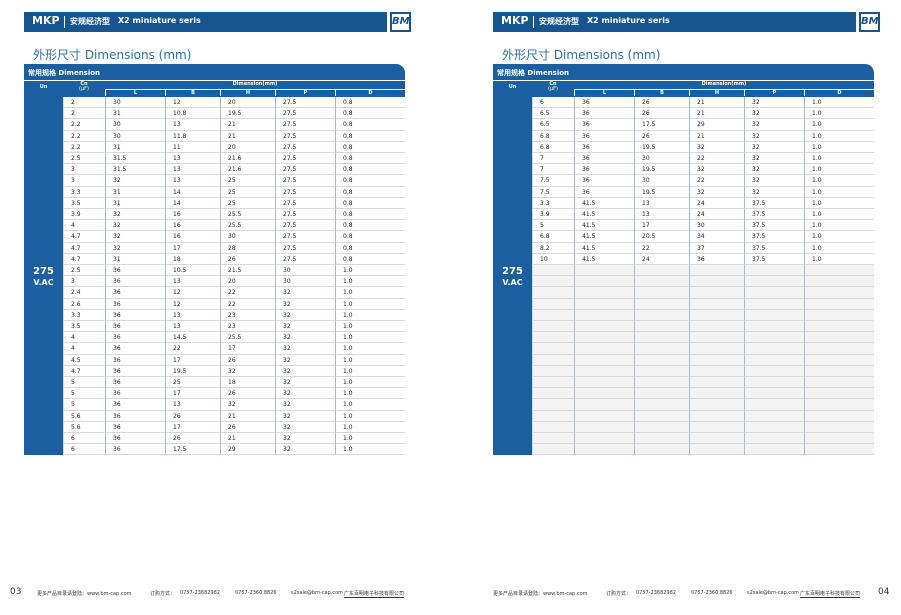 Image resolution: width=901 pixels, height=615 pixels. I want to click on dimension-head: Dimension(mm), so click(724, 84).